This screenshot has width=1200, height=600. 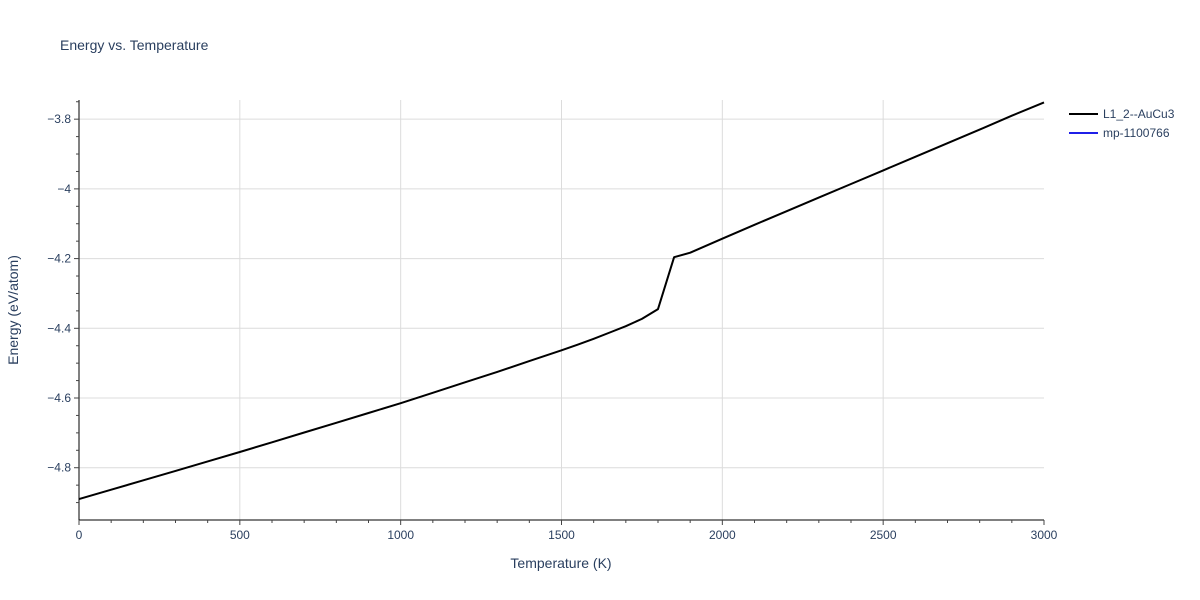 I want to click on x-axis-title: Temperature (K), so click(x=560, y=563).